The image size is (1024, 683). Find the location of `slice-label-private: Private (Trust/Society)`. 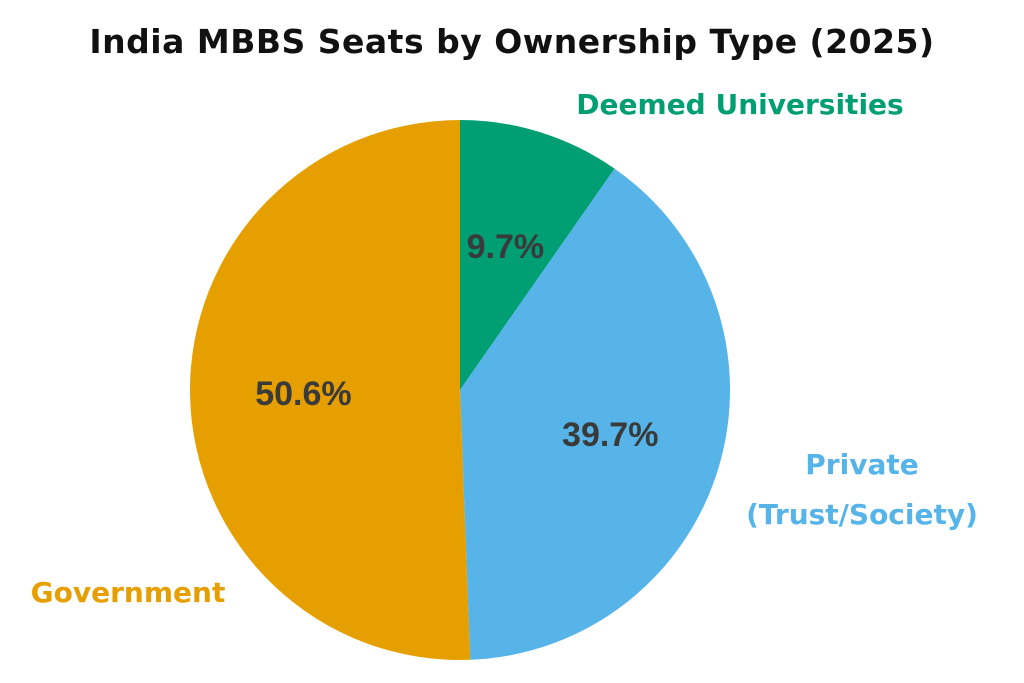

slice-label-private: Private (Trust/Society) is located at coordinates (862, 490).